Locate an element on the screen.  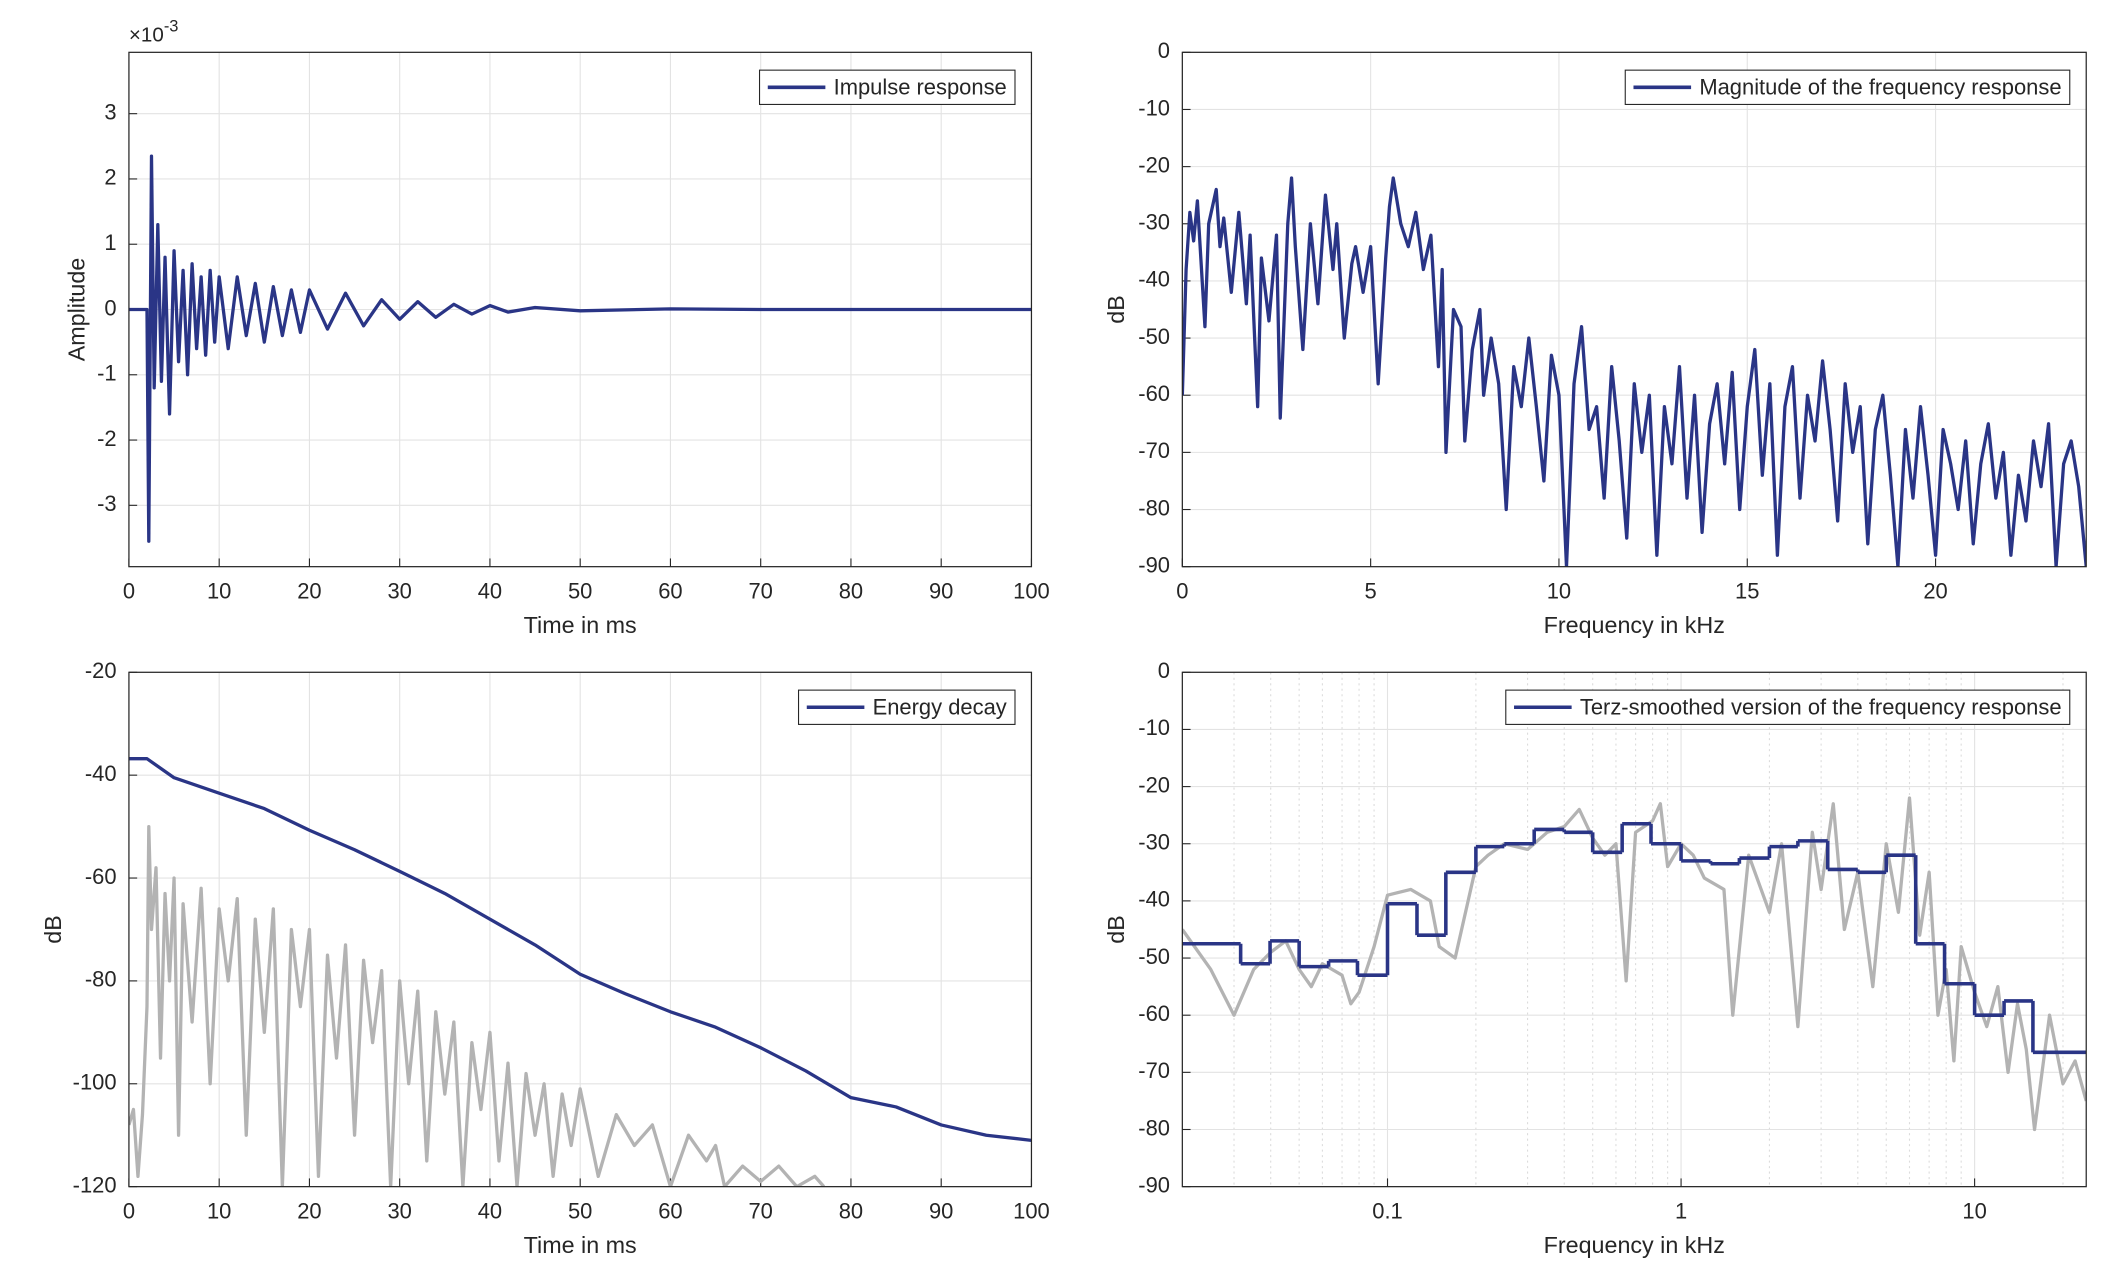
x-tick-label: 1 is located at coordinates (1681, 1211).